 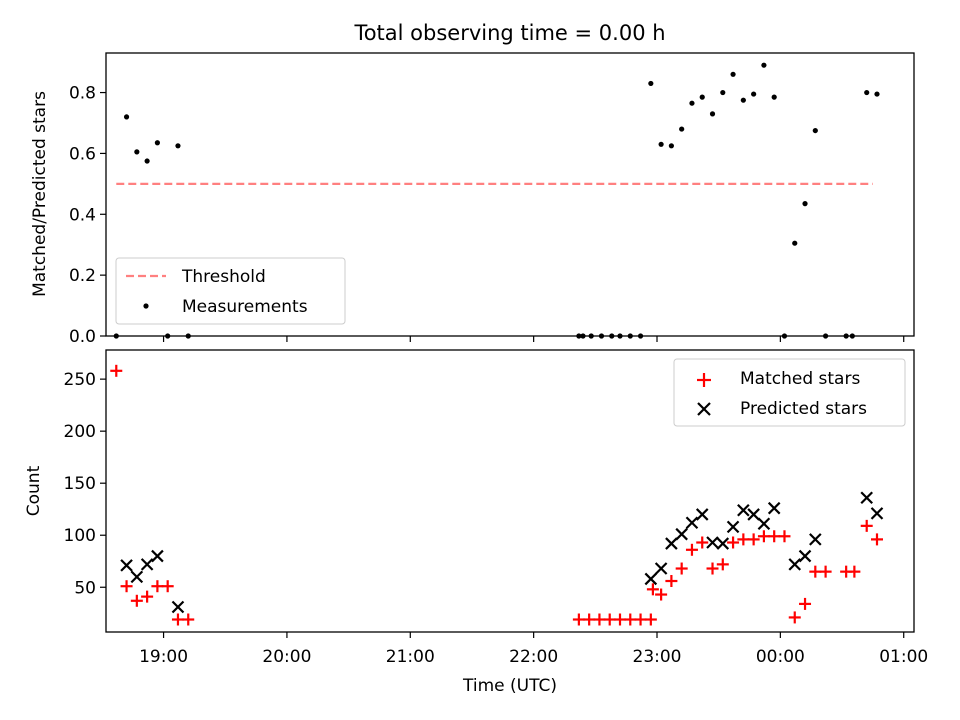 What do you see at coordinates (82, 337) in the screenshot?
I see `ratio-y-tick-label: 0.0` at bounding box center [82, 337].